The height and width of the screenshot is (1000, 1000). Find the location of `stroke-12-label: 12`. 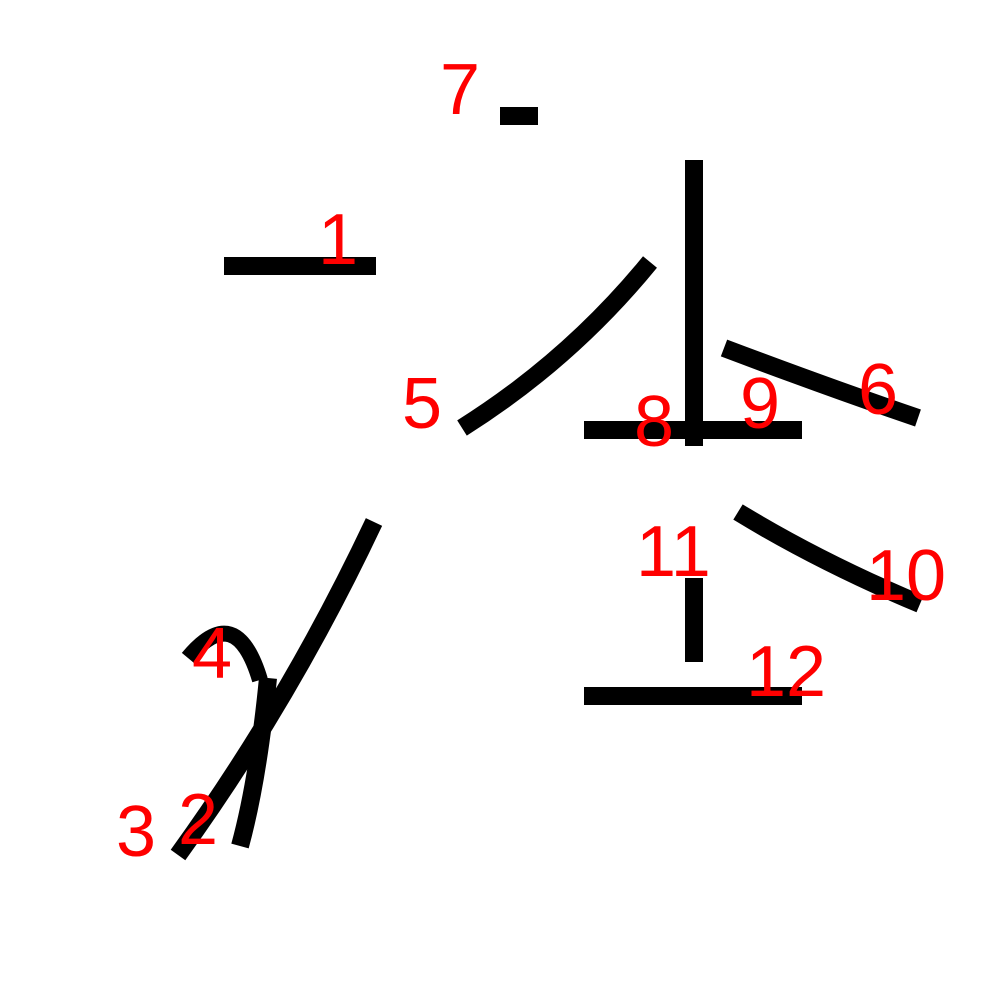

stroke-12-label: 12 is located at coordinates (786, 672).